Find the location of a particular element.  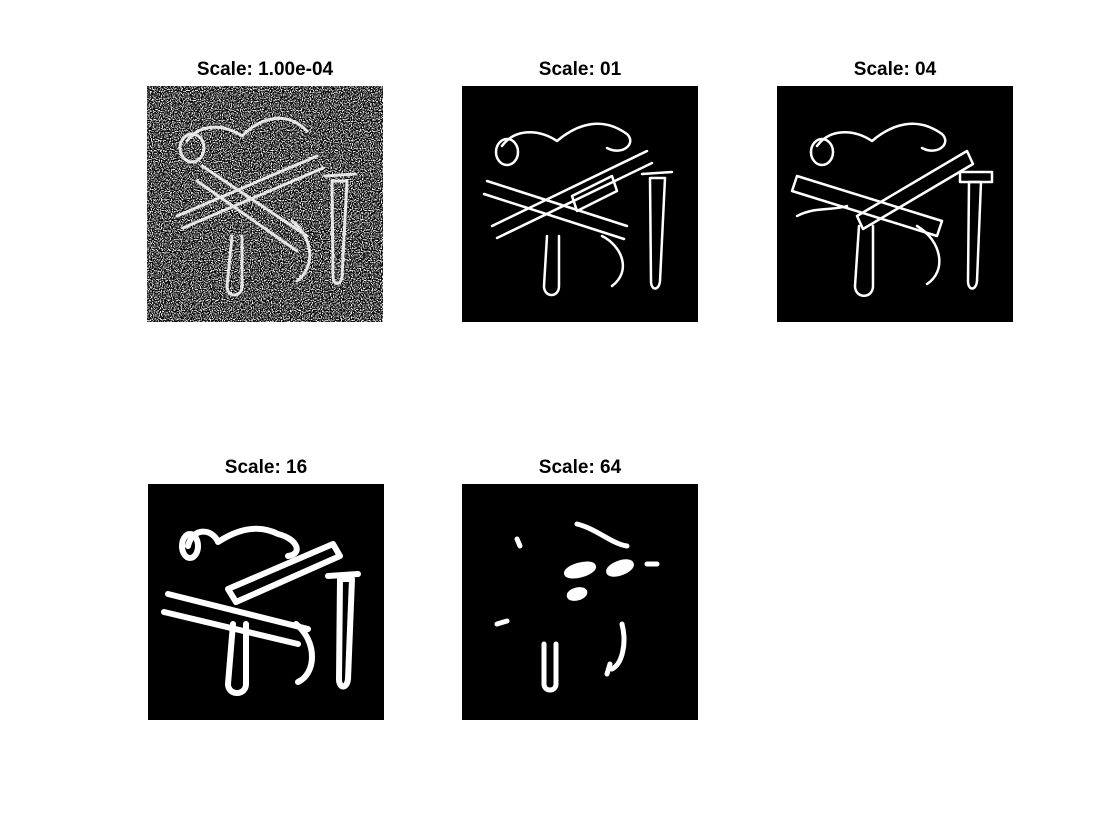

panel-scale-64: Scale: 64 is located at coordinates (580, 589).